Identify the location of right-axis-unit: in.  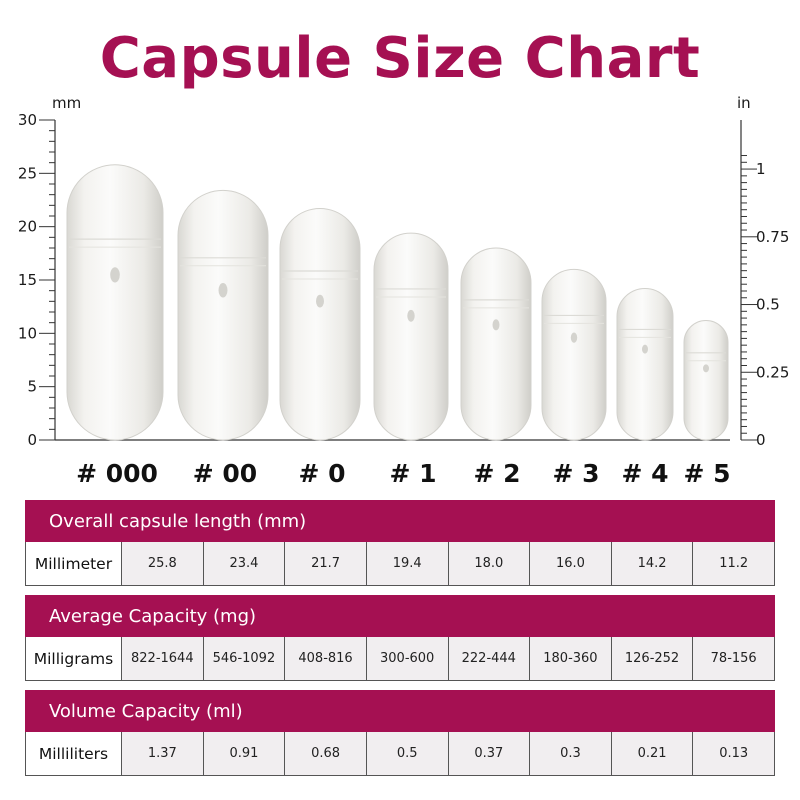
(744, 103).